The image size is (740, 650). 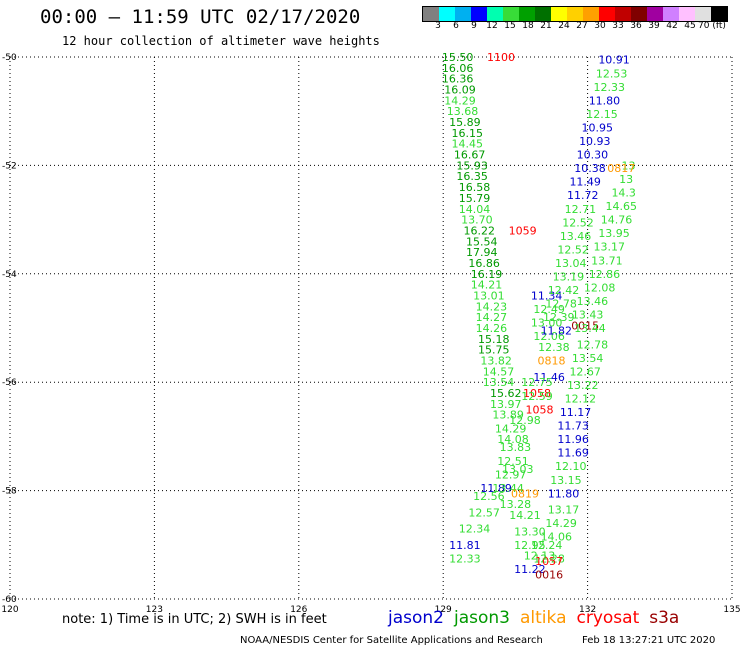 I want to click on x-tick-label: 135, so click(x=731, y=610).